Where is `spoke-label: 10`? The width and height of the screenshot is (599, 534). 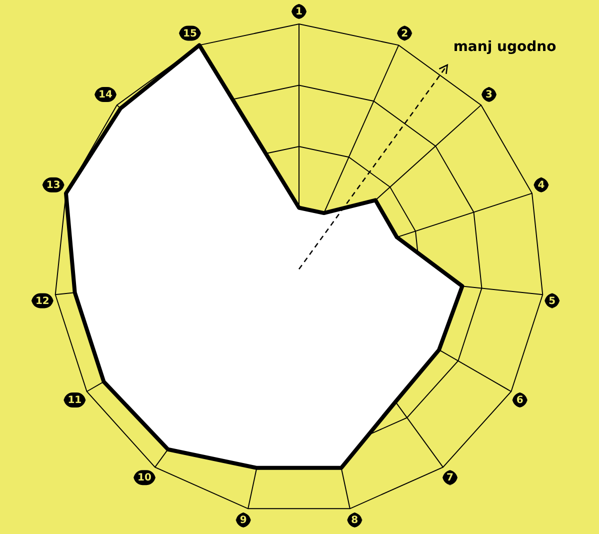
spoke-label: 10 is located at coordinates (145, 478).